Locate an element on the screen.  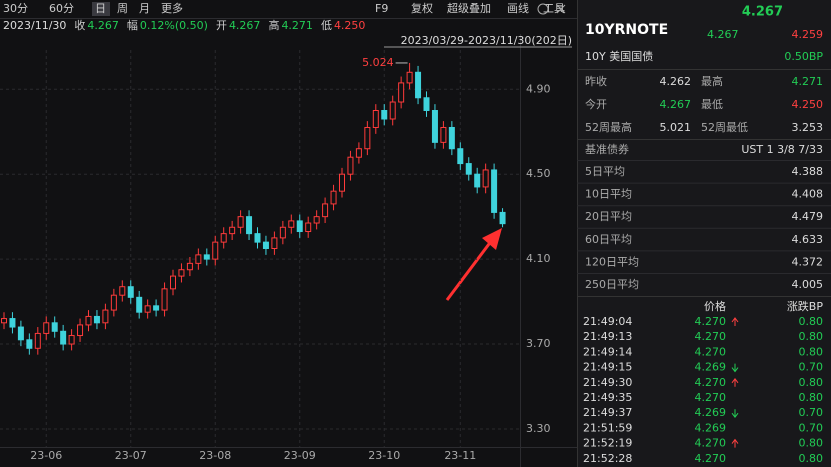
trade-time: 21:49:04 is located at coordinates (607, 321).